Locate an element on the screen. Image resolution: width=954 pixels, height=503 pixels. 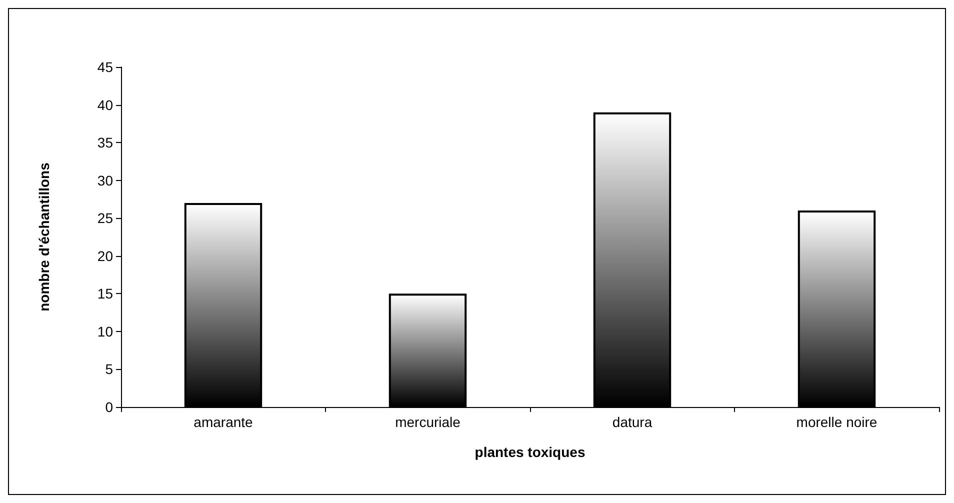
x-tick-label: datura is located at coordinates (632, 422).